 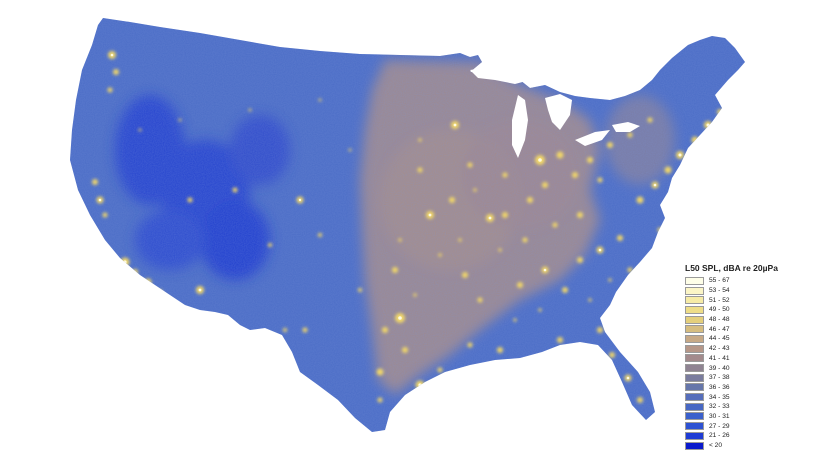 I want to click on legend-label: 46 - 47, so click(x=719, y=329).